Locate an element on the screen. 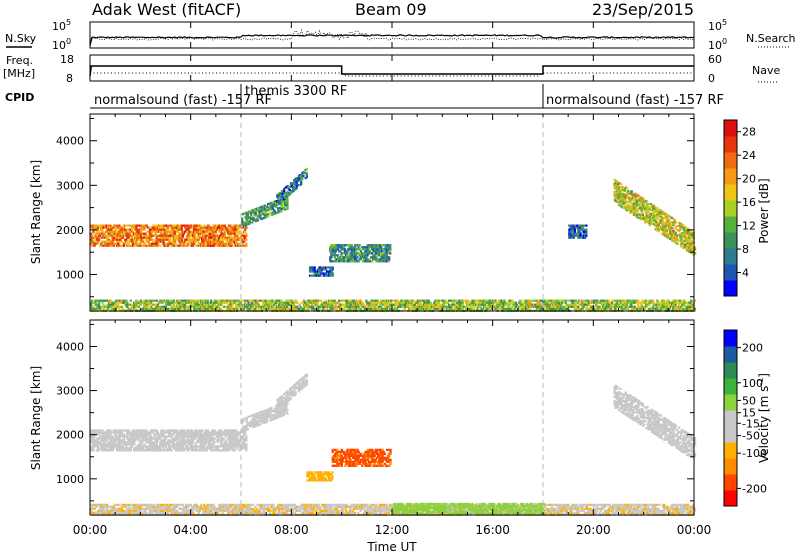 The width and height of the screenshot is (800, 554). colorbar-swatch is located at coordinates (730, 288).